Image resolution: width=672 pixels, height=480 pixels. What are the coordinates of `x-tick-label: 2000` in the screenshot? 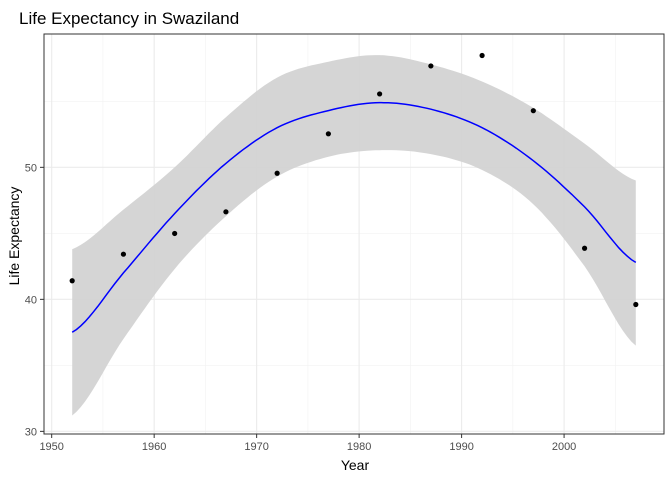 It's located at (564, 447).